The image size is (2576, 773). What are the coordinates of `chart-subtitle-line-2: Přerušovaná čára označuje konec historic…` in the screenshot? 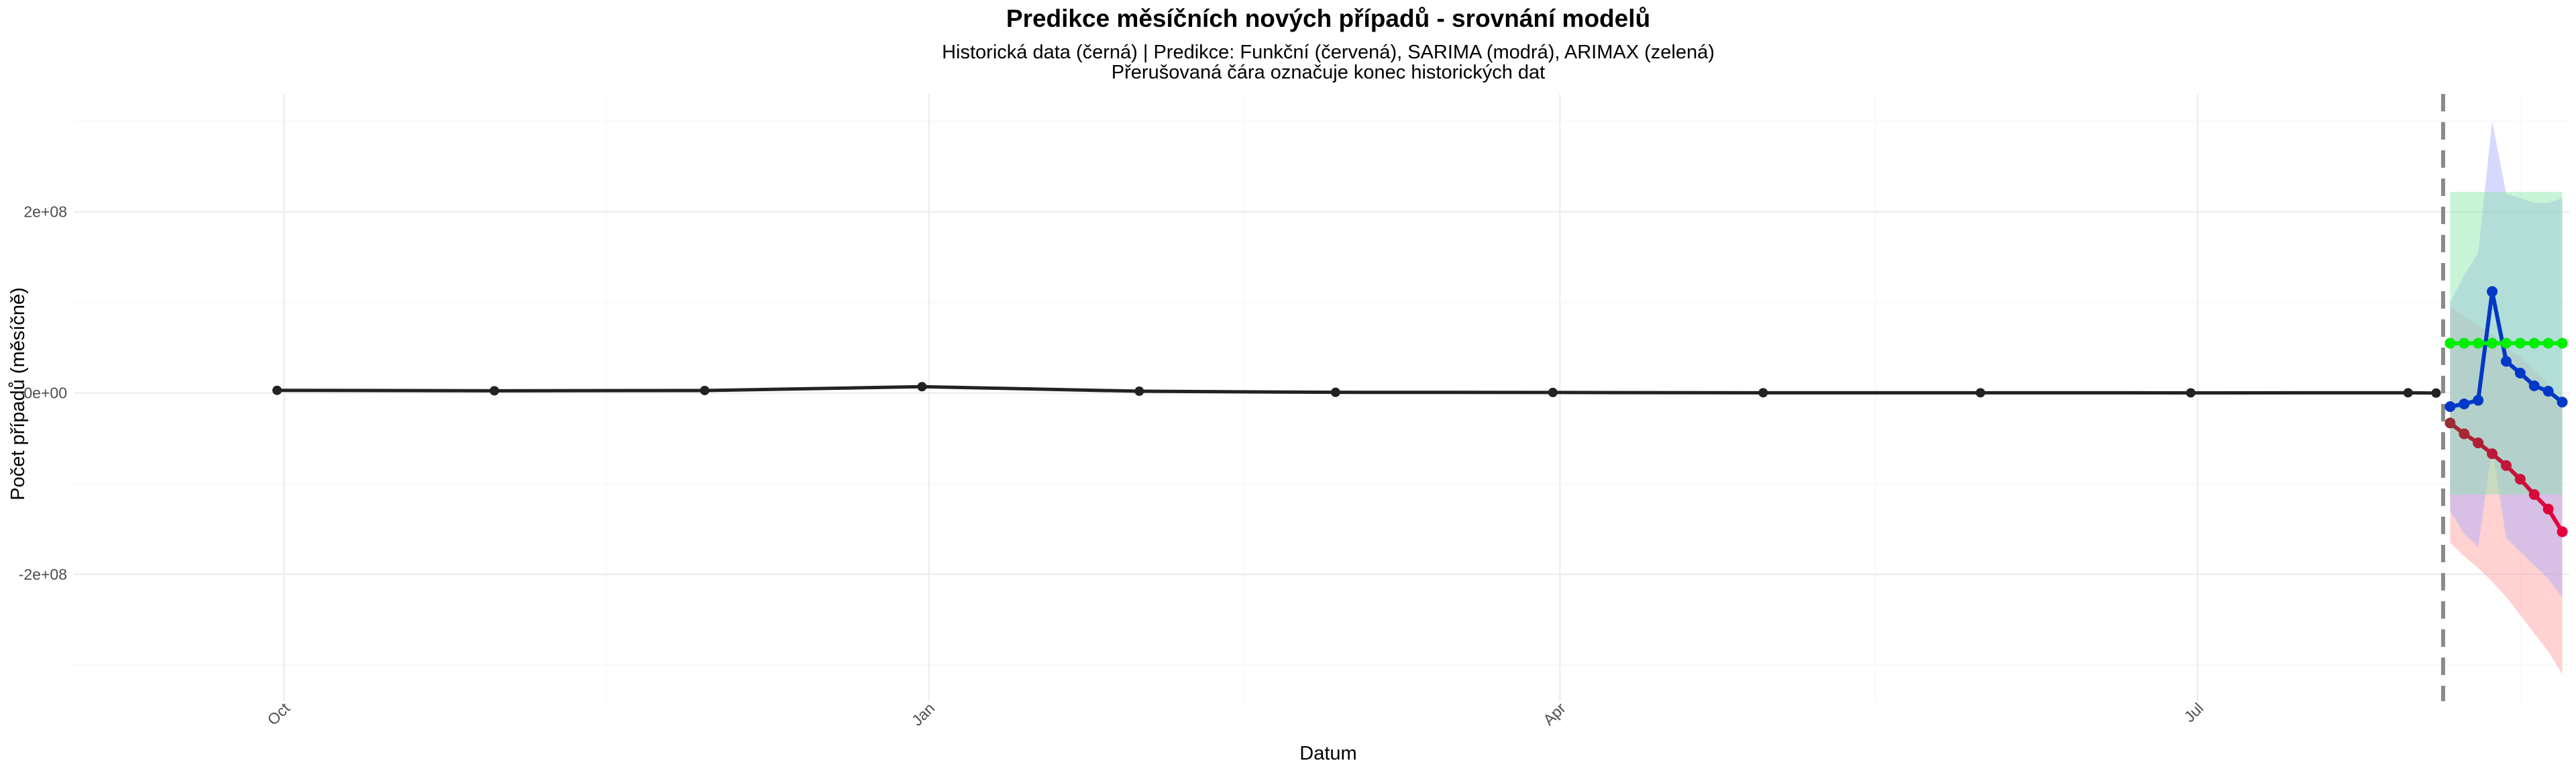 It's located at (1328, 72).